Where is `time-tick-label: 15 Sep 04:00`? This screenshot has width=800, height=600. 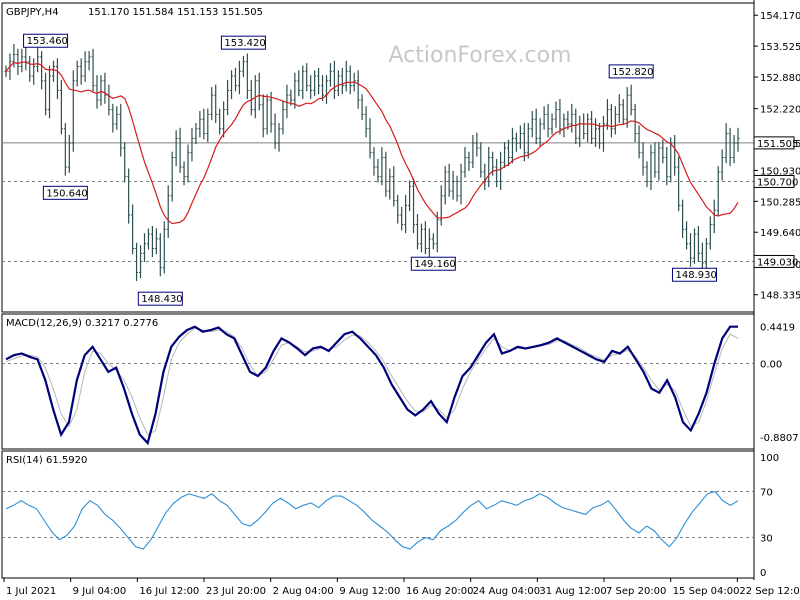
time-tick-label: 15 Sep 04:00 is located at coordinates (706, 591).